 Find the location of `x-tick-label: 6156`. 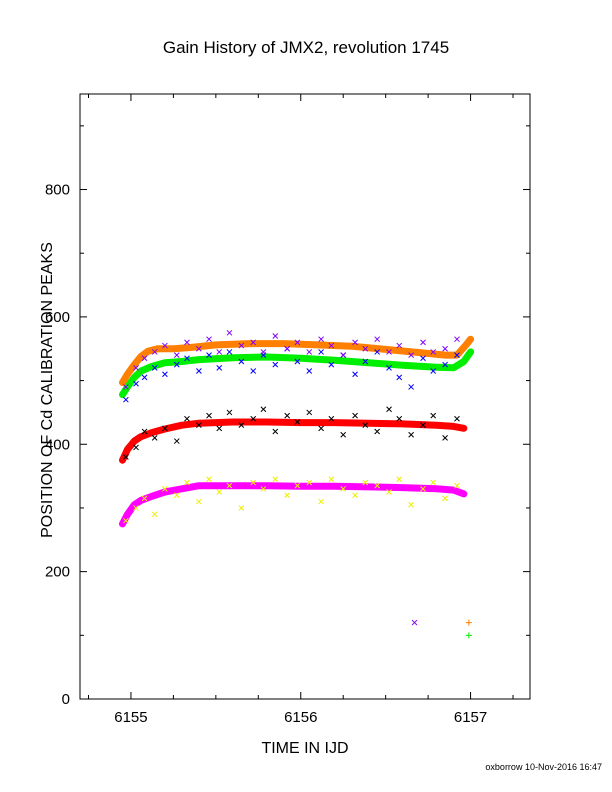

x-tick-label: 6156 is located at coordinates (300, 717).